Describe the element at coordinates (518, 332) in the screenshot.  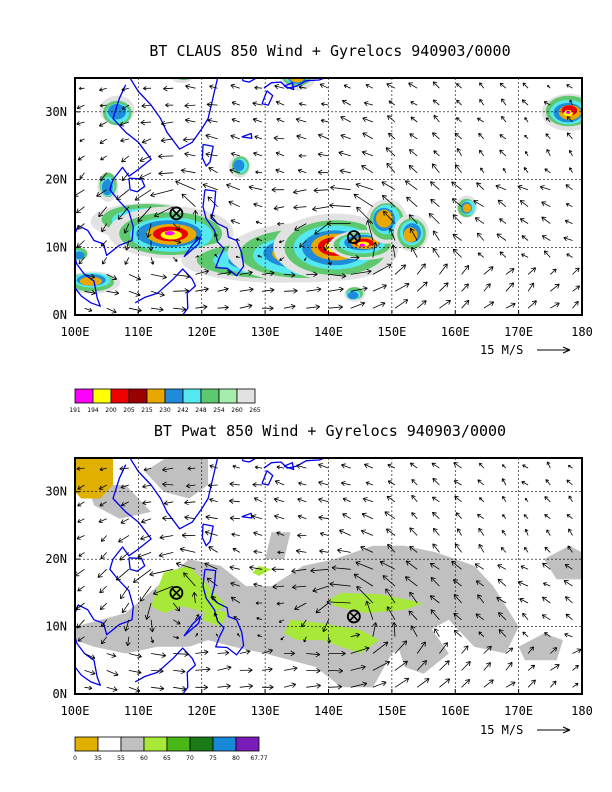
I see `x-tick-label: 170E` at that location.